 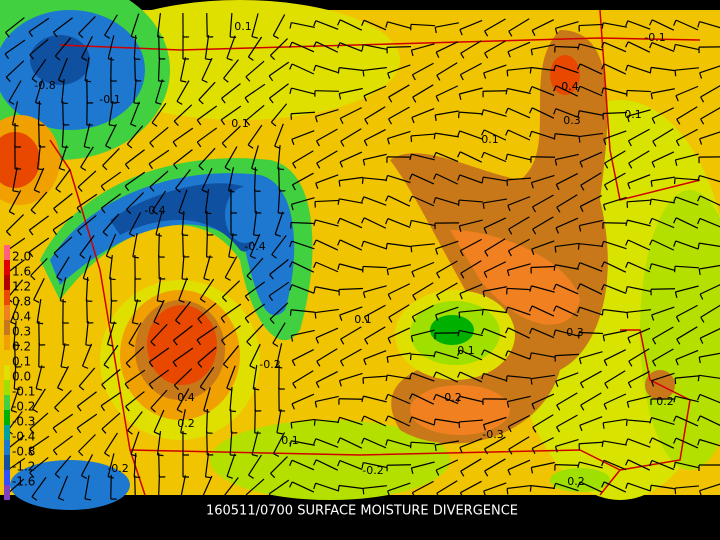 I want to click on border, so click(x=375, y=460).